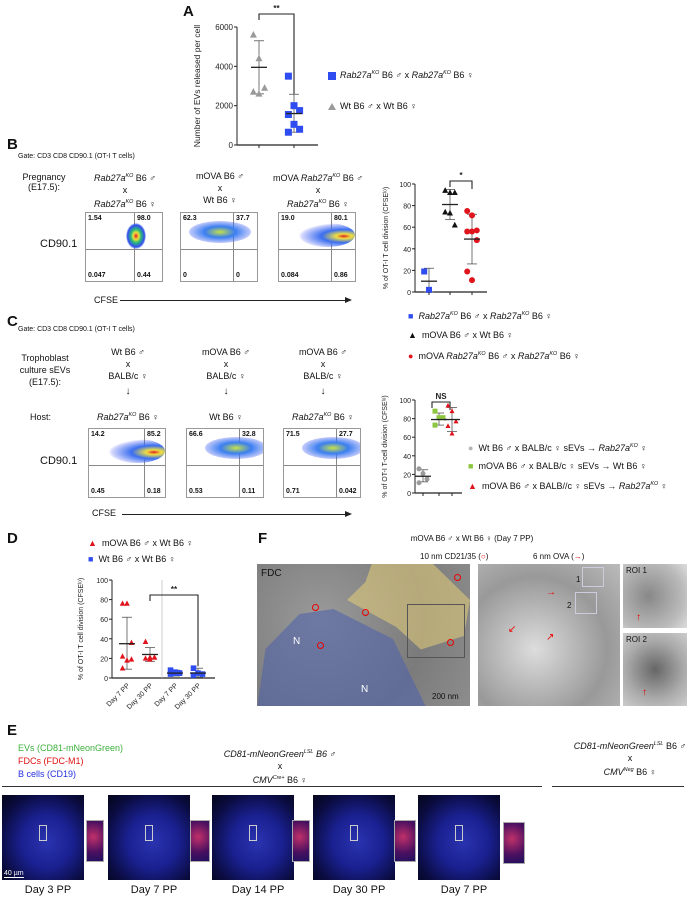 The width and height of the screenshot is (690, 900). What do you see at coordinates (97, 275) in the screenshot?
I see `quadrant-percentage: 0.047` at bounding box center [97, 275].